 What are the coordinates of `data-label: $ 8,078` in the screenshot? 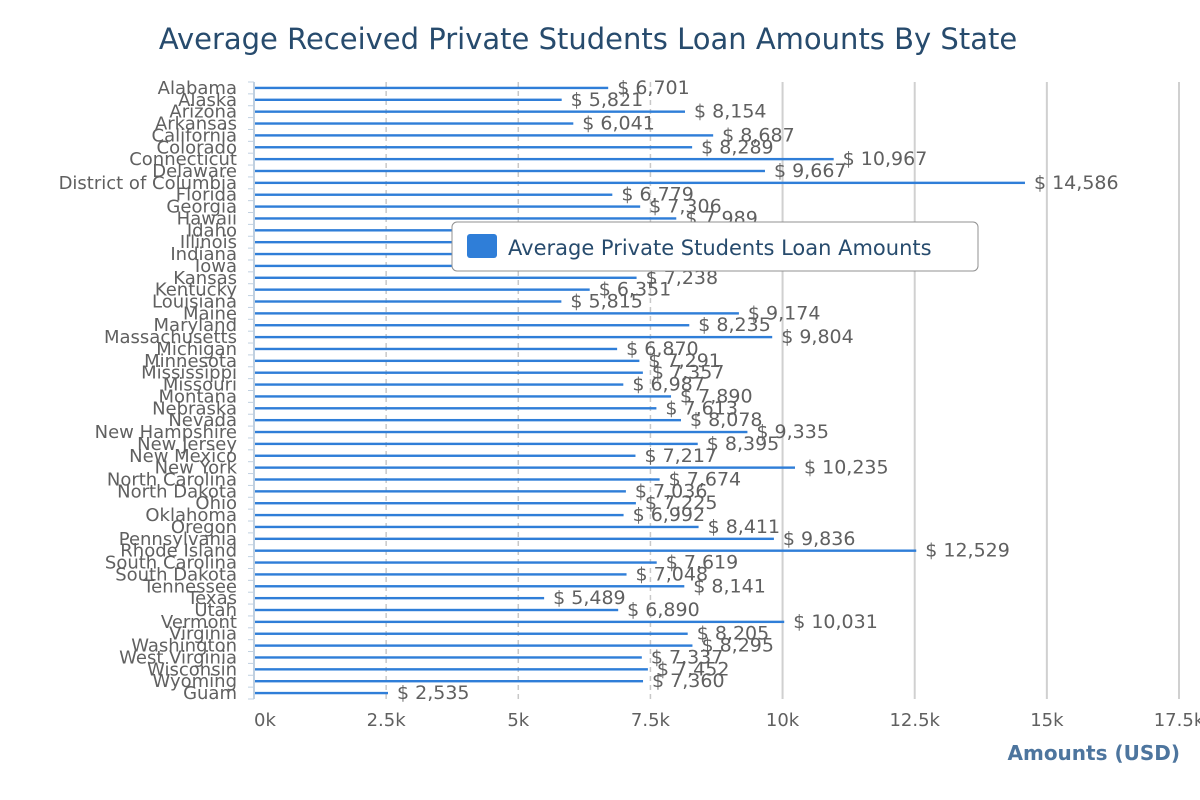 It's located at (726, 420).